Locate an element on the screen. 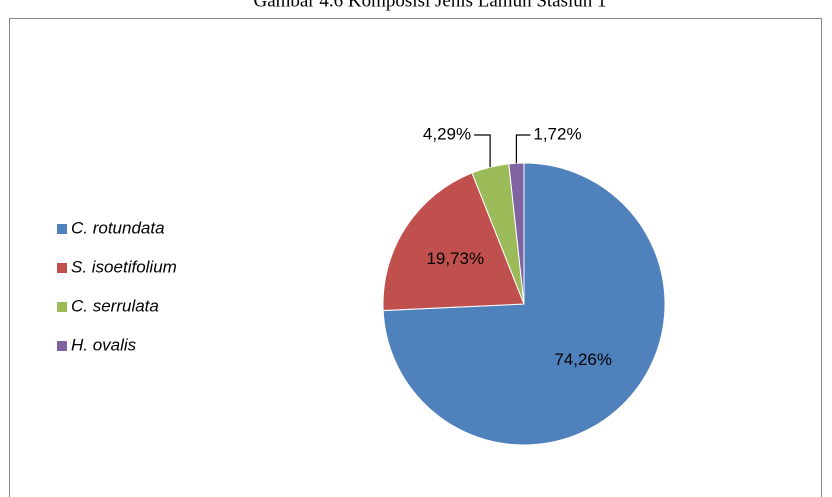  legend-label: C. serrulata is located at coordinates (115, 305).